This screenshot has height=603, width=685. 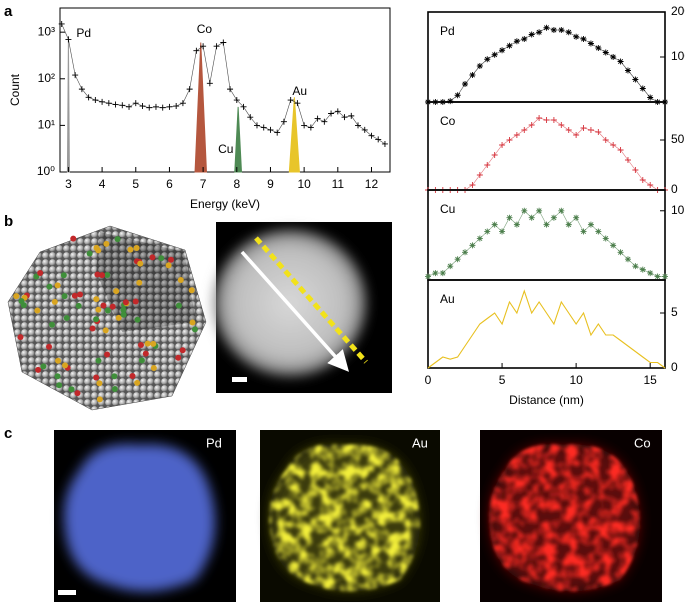 What do you see at coordinates (546, 243) in the screenshot?
I see `data-line` at bounding box center [546, 243].